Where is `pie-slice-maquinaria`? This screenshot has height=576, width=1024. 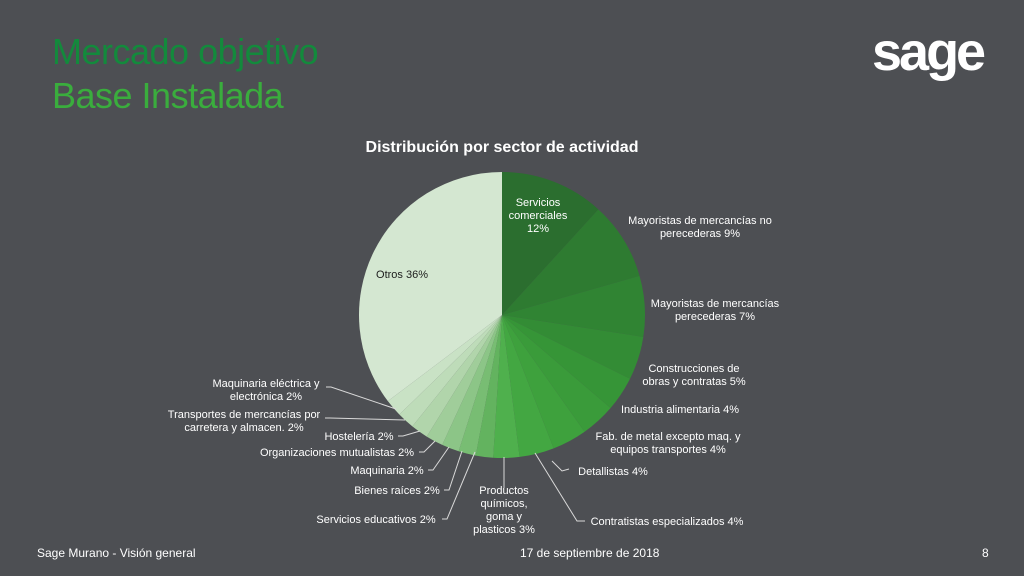
pie-slice-maquinaria is located at coordinates (472, 383).